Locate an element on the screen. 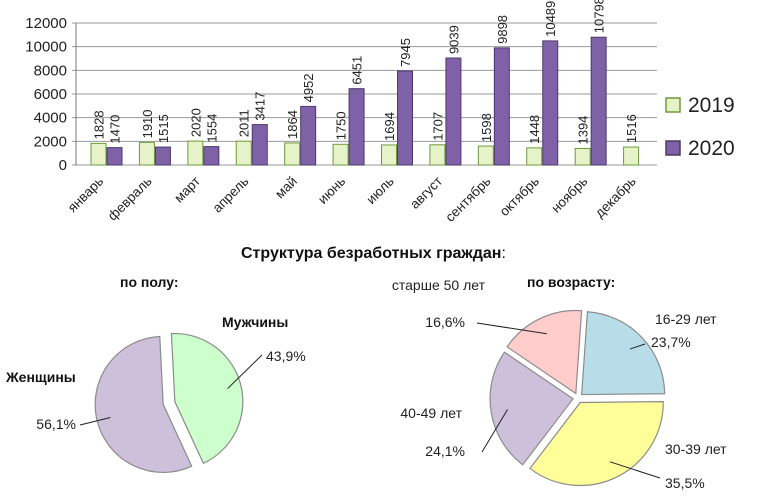 The width and height of the screenshot is (760, 503). bar-value-label: 7945 is located at coordinates (405, 52).